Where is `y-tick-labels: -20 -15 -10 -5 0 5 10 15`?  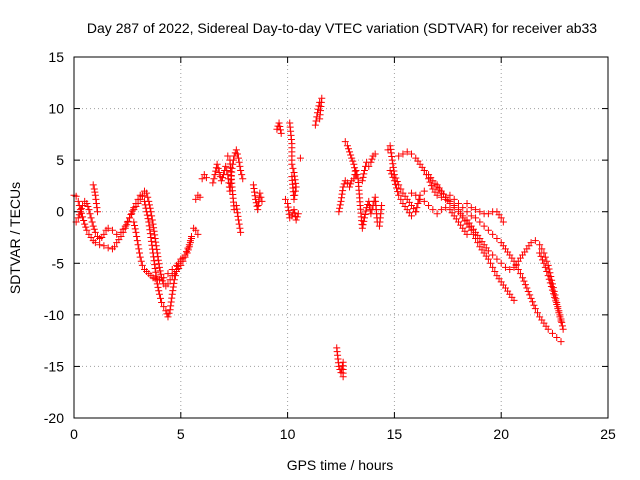
y-tick-labels: -20 -15 -10 -5 0 5 10 15 is located at coordinates (54, 237).